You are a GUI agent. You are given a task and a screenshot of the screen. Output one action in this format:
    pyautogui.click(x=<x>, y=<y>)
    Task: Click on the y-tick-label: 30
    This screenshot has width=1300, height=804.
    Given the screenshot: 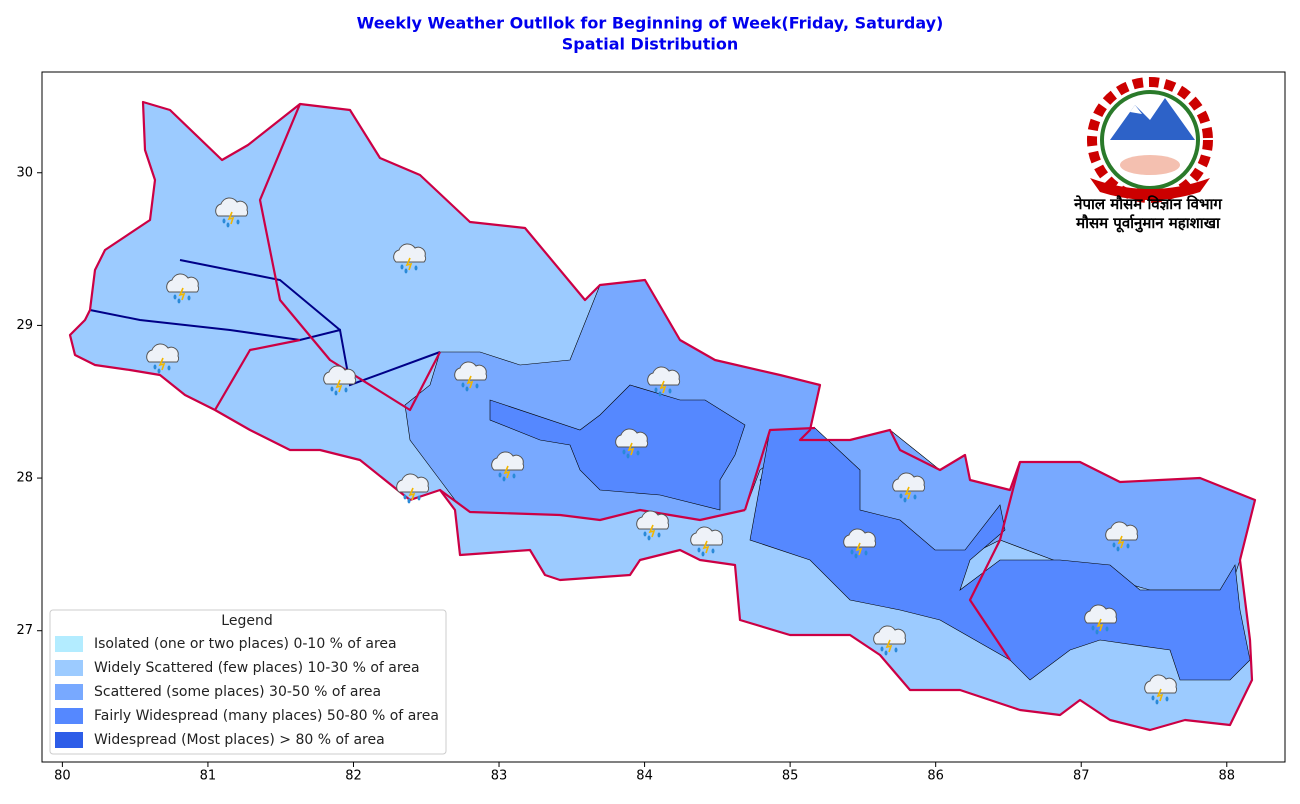 What is the action you would take?
    pyautogui.click(x=24, y=172)
    